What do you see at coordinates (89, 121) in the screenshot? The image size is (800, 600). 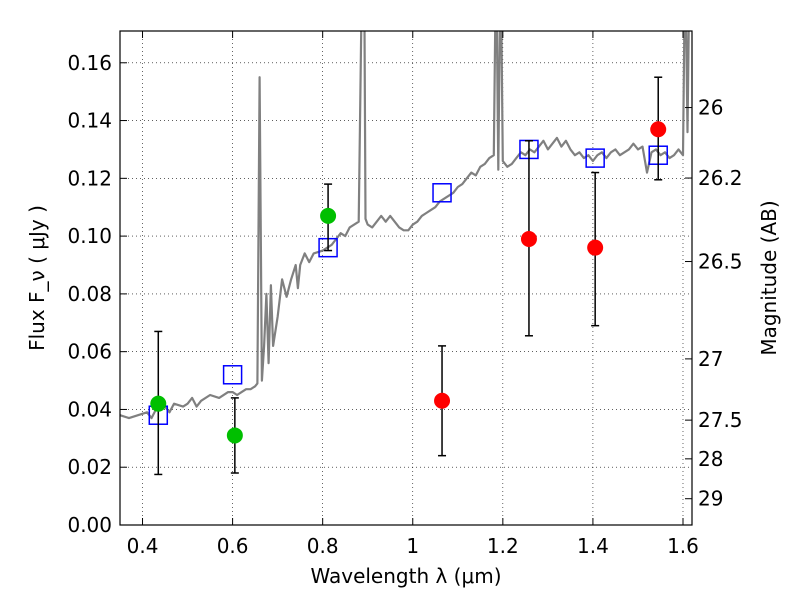 I see `y-tick-label: 0.14` at bounding box center [89, 121].